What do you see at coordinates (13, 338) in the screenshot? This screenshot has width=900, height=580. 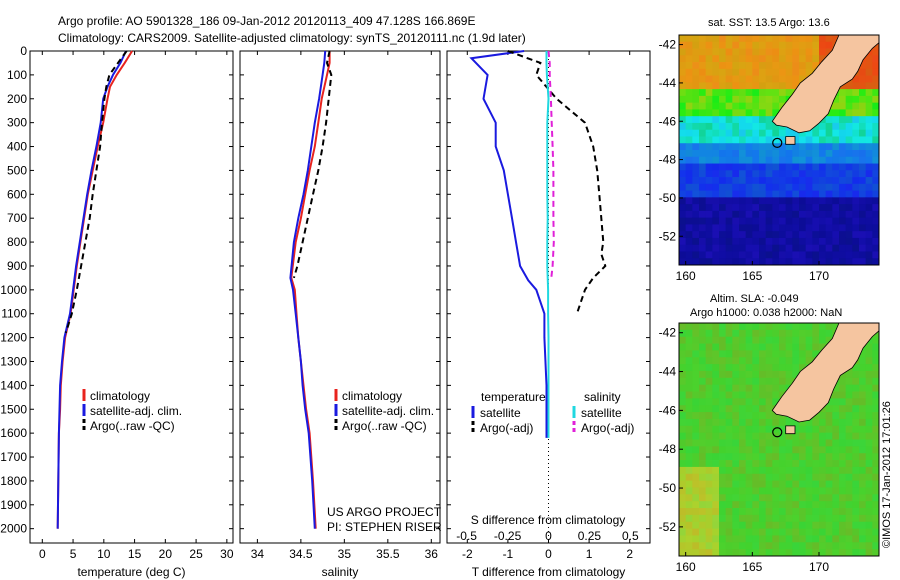 I see `y-tick-label: 1200` at bounding box center [13, 338].